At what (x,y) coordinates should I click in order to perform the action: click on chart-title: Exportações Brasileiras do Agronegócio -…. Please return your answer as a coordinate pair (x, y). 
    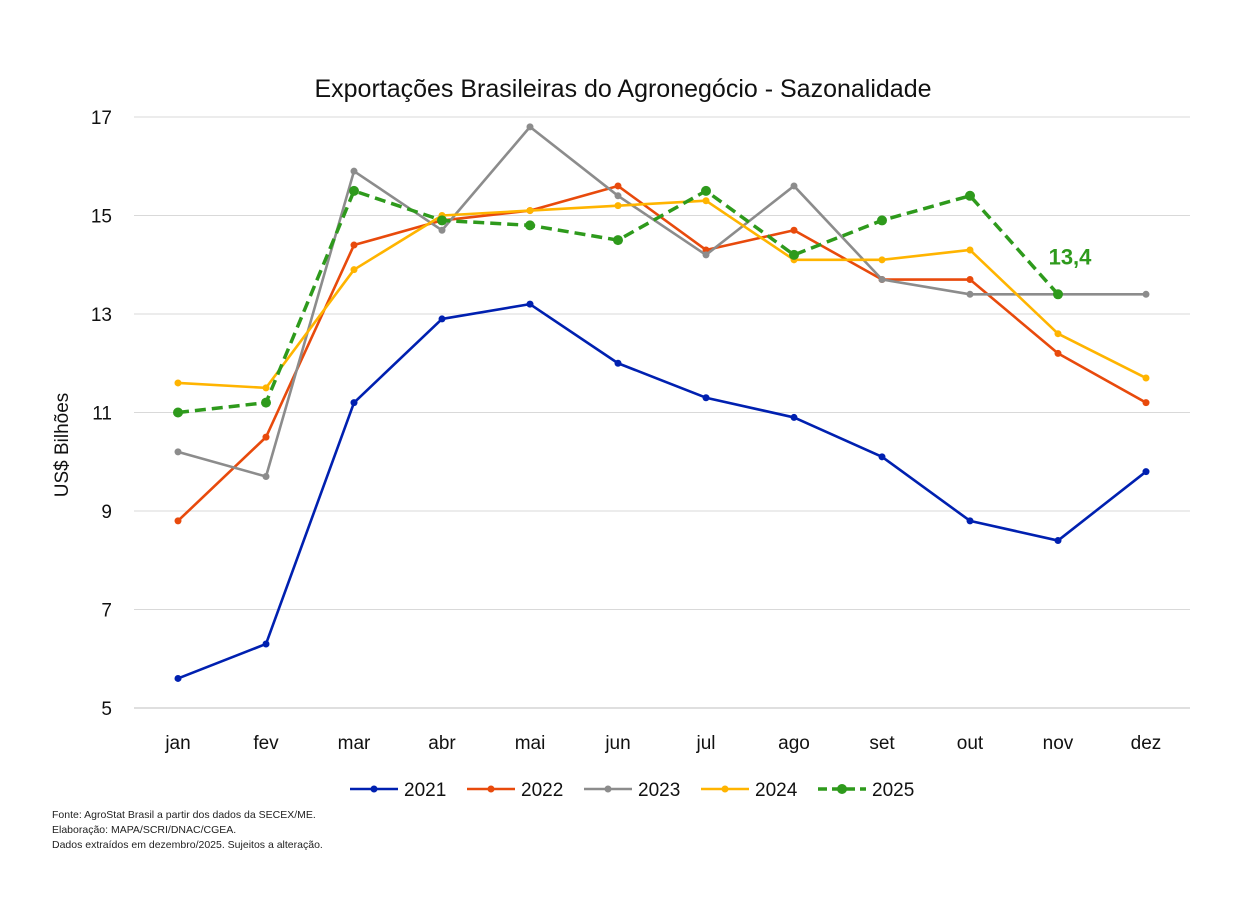
    Looking at the image, I should click on (622, 89).